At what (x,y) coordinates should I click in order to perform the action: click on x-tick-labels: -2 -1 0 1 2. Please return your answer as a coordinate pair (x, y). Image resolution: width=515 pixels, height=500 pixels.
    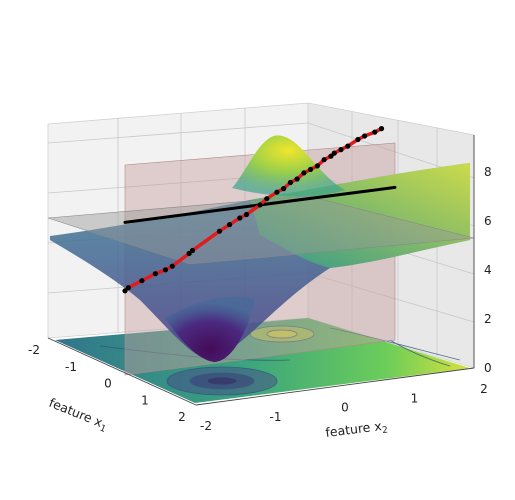
    Looking at the image, I should click on (107, 383).